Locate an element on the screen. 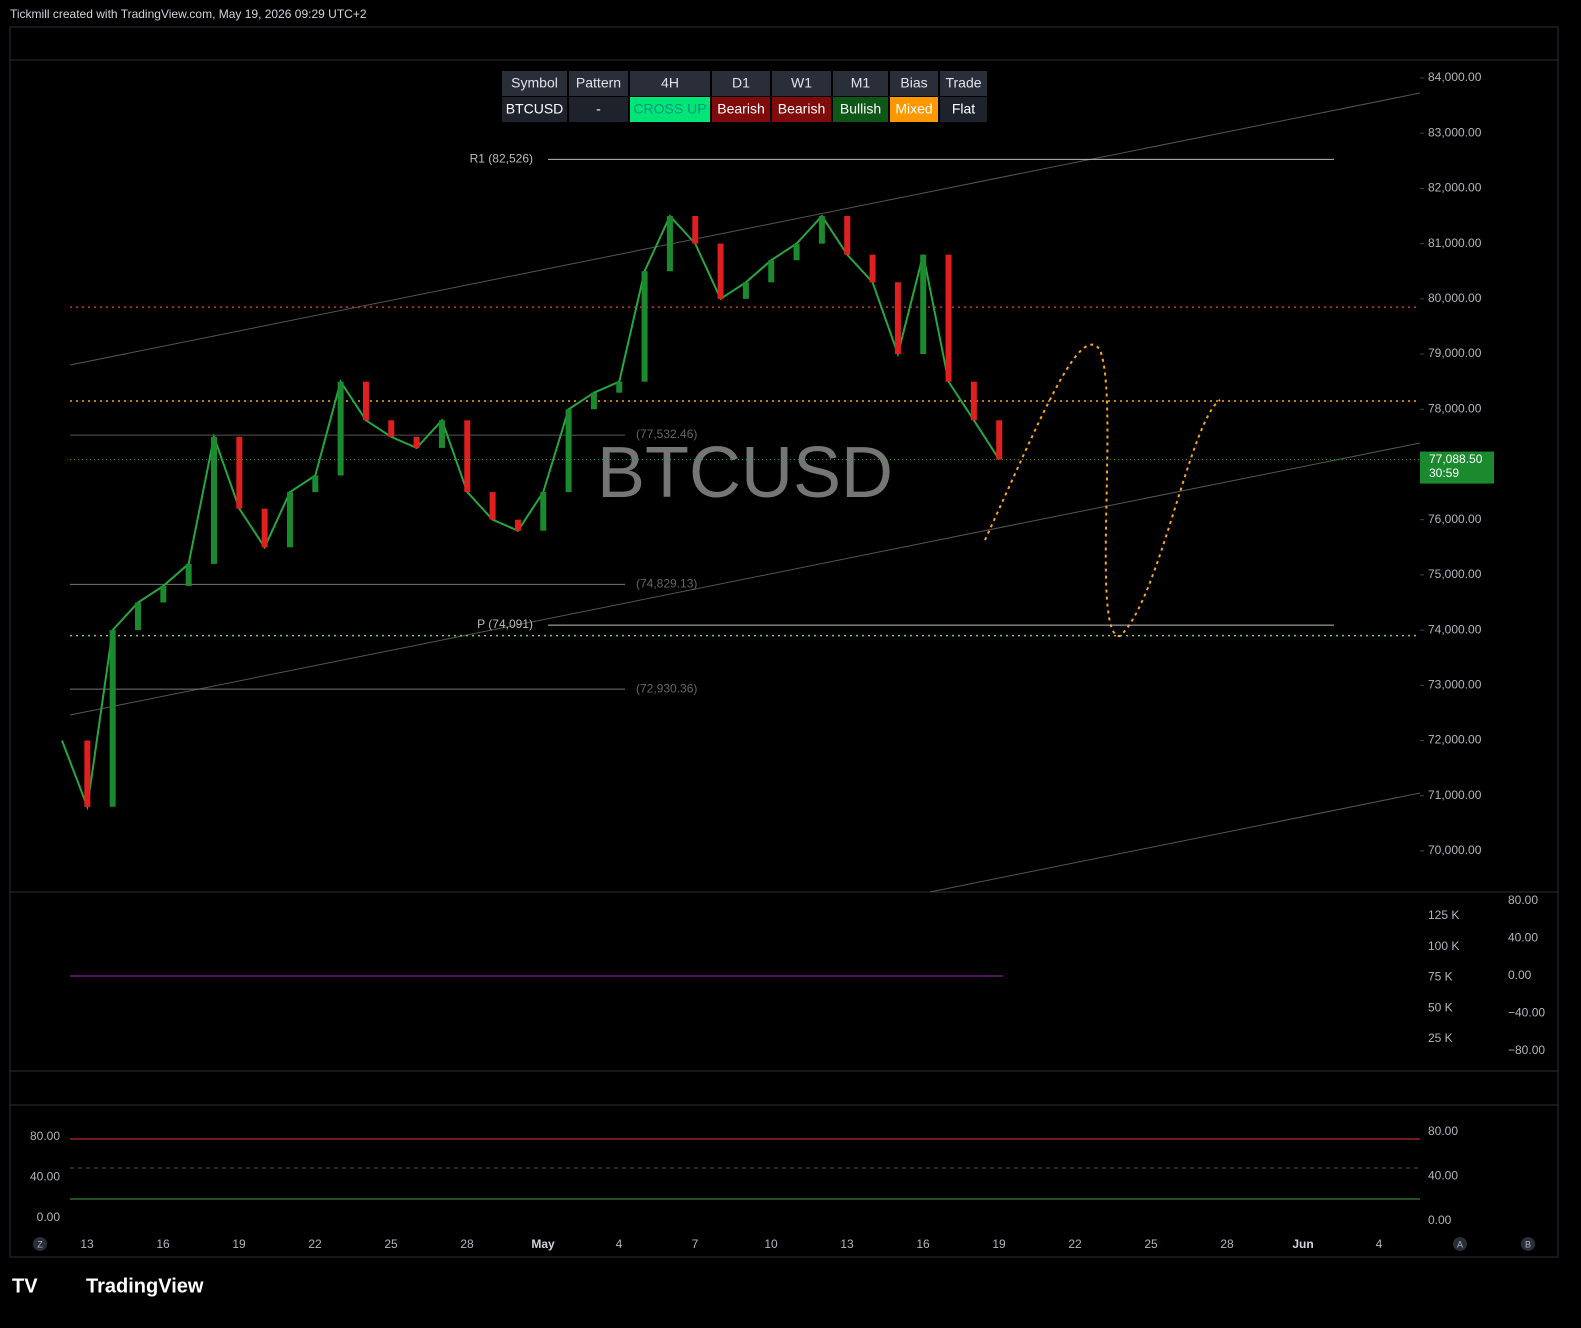 The image size is (1581, 1328). level-label: (74,829.13) is located at coordinates (666, 583).